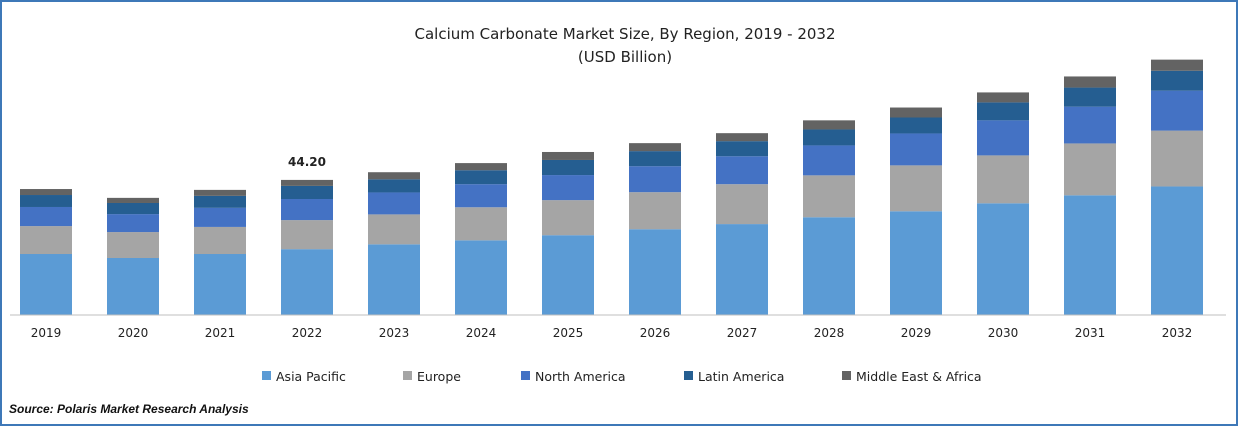  I want to click on bar-2023-middle-east-africa, so click(394, 176).